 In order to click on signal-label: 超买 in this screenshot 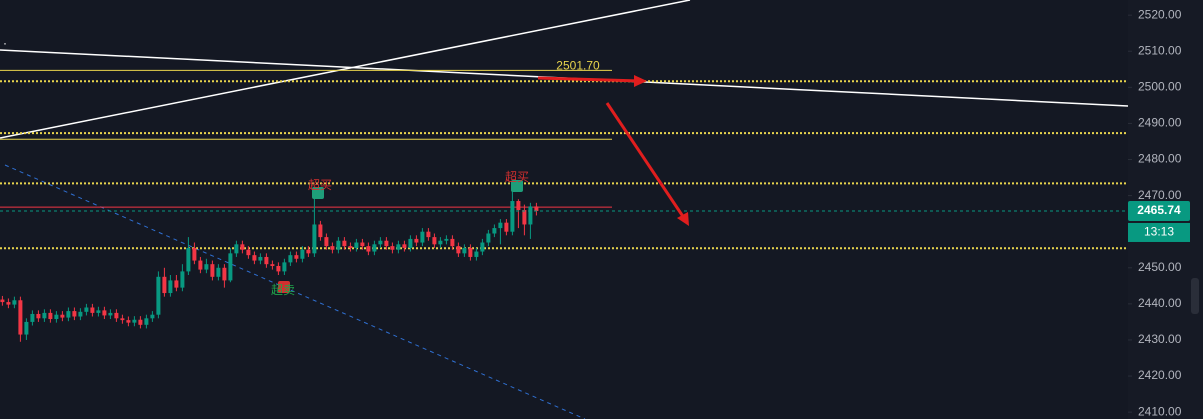, I will do `click(517, 176)`.